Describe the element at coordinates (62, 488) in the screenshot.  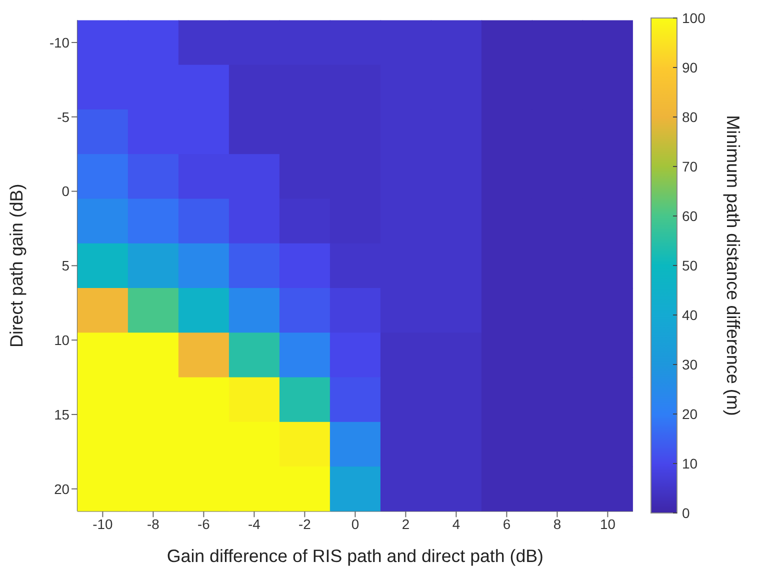
I see `y-tick-label: 20` at that location.